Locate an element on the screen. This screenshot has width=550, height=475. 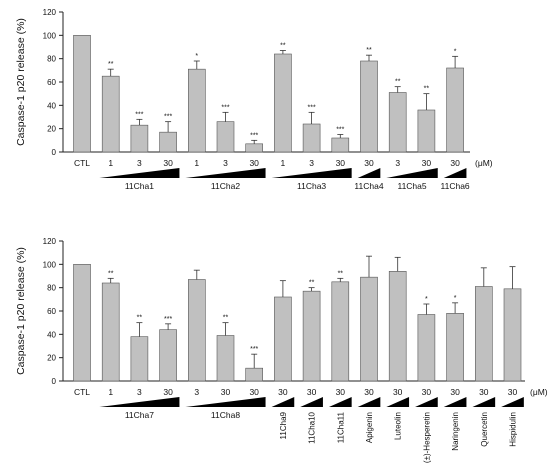
group-label: Quercetin is located at coordinates (484, 429).